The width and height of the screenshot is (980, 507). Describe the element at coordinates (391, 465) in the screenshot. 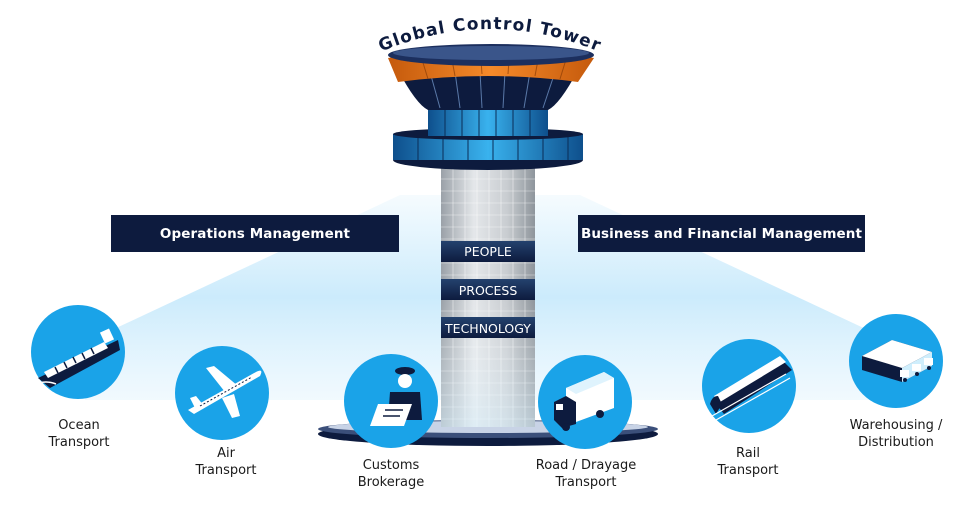

I see `label-line: Customs` at that location.